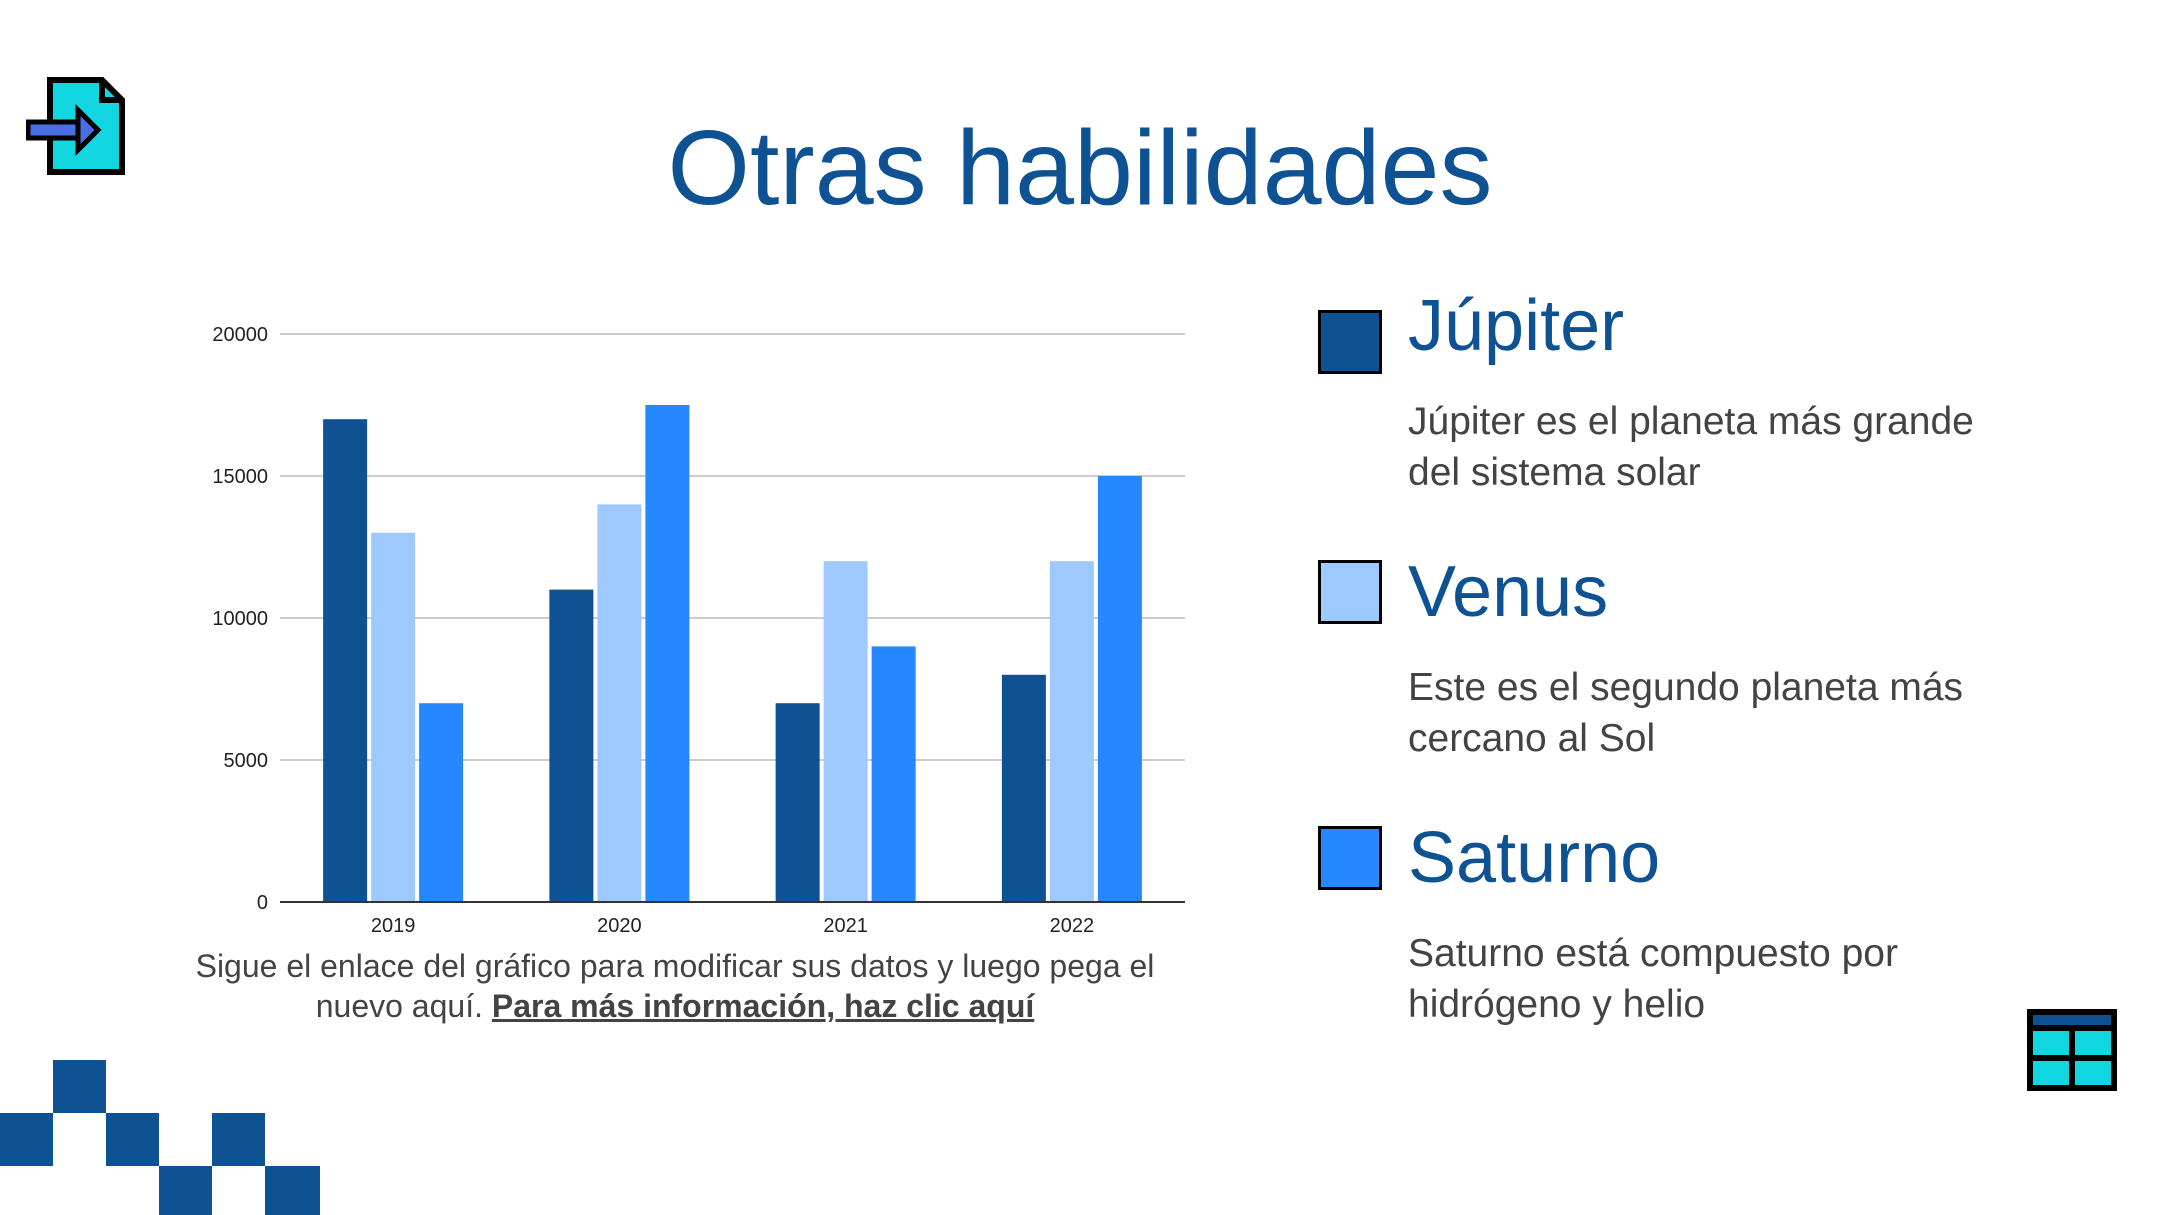 The width and height of the screenshot is (2160, 1215). What do you see at coordinates (345, 660) in the screenshot?
I see `bar-jupiter-2019` at bounding box center [345, 660].